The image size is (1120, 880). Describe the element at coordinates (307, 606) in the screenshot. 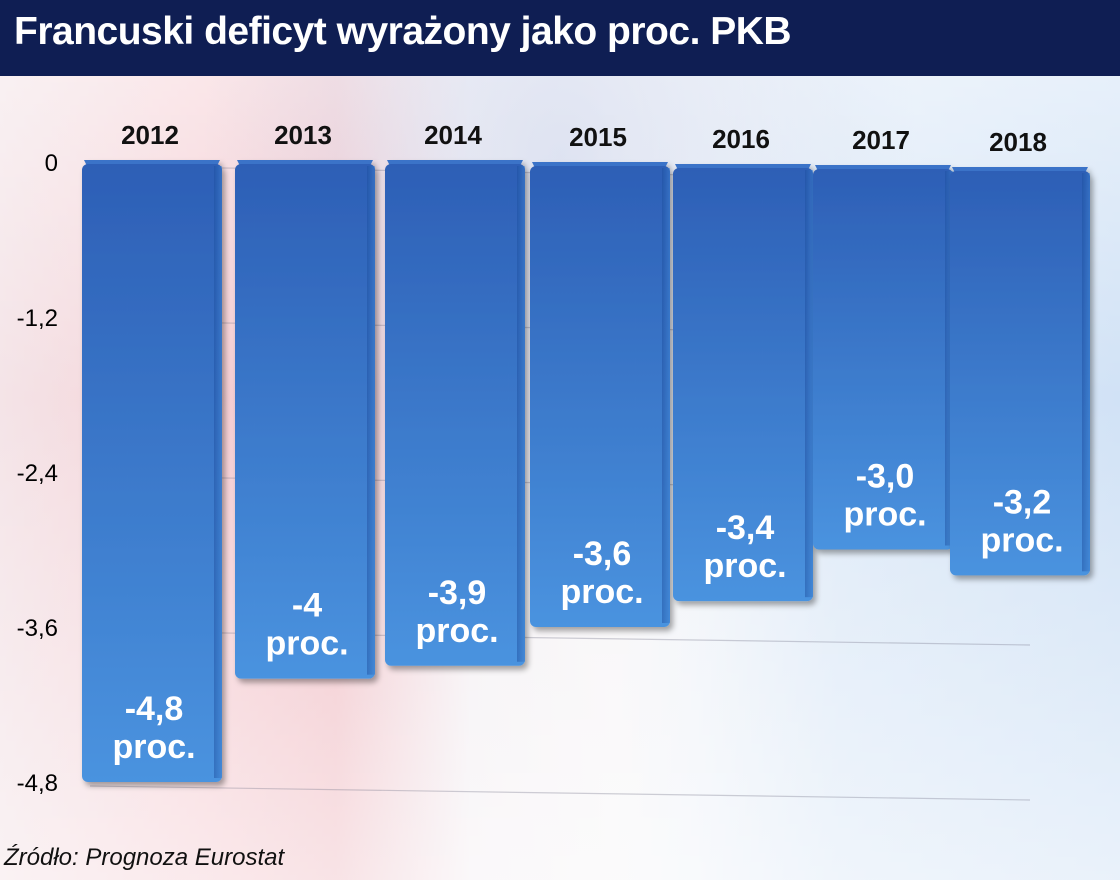

I see `data-label-value: -4` at that location.